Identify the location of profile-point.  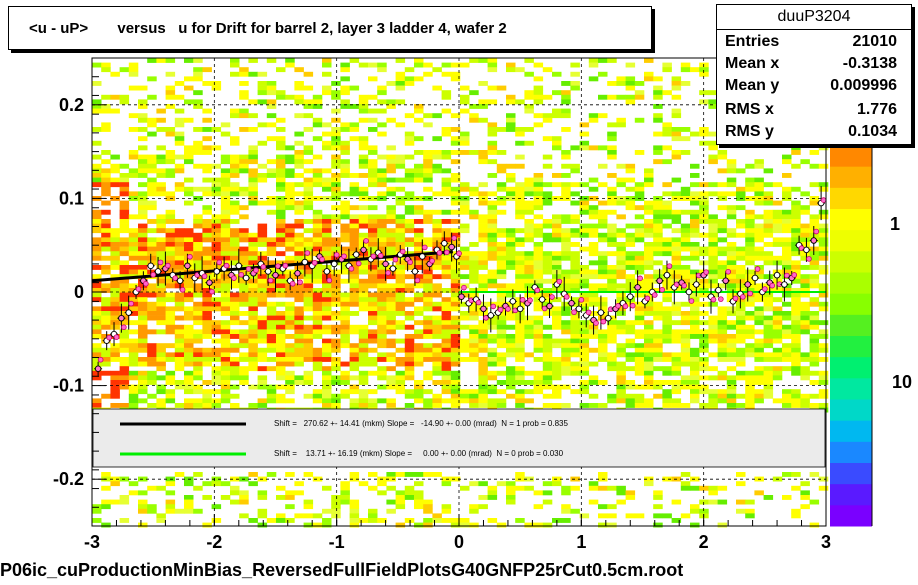
(275, 275).